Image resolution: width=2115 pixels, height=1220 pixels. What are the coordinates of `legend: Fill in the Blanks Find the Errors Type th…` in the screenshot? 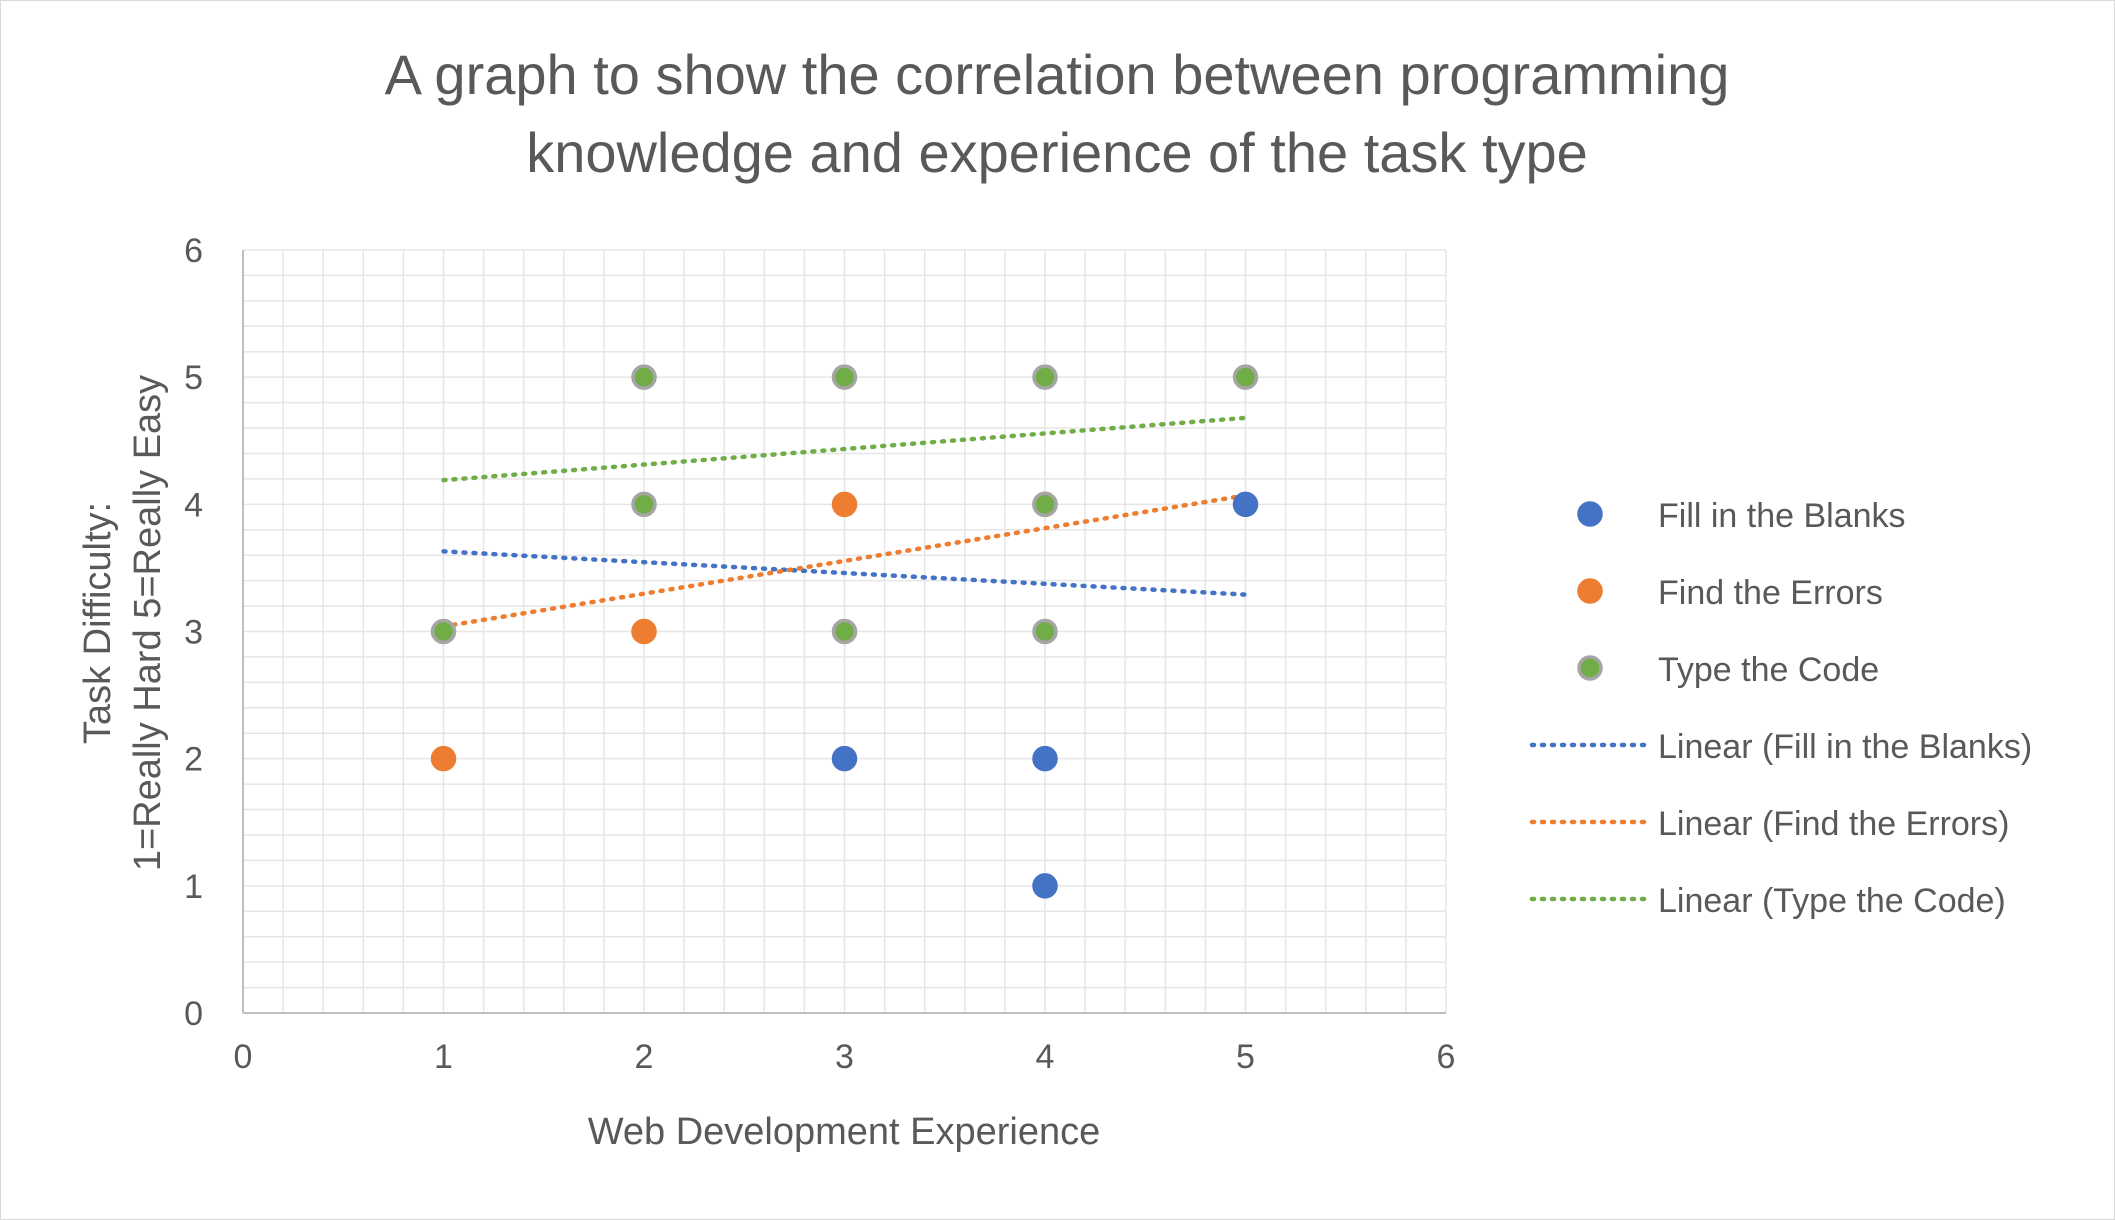 It's located at (1780, 708).